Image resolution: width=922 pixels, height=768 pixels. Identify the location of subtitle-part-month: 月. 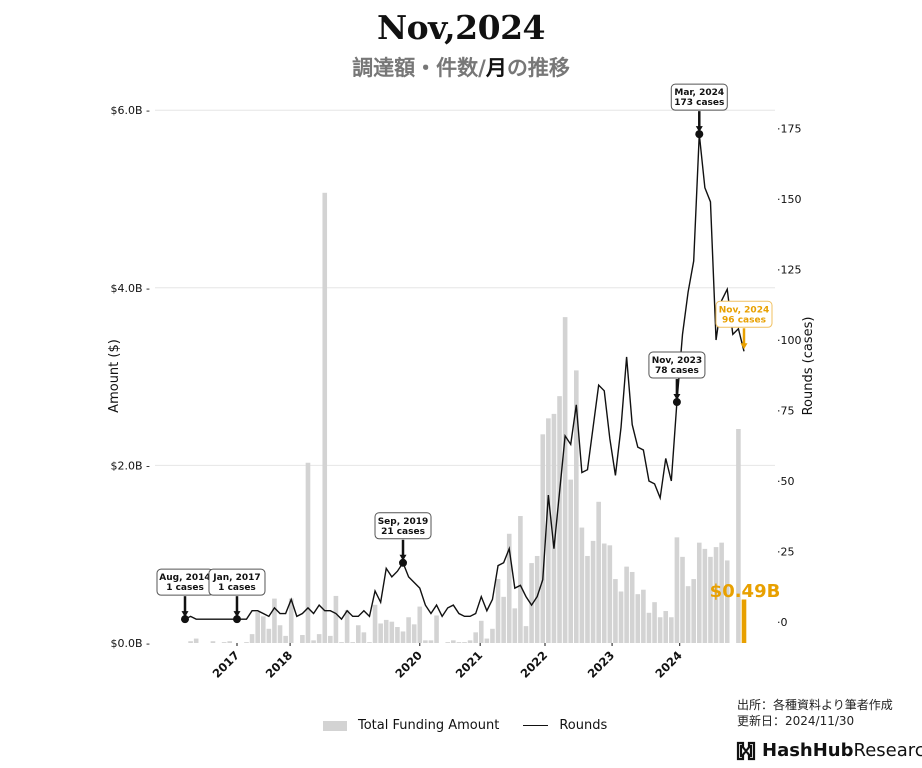
(496, 67).